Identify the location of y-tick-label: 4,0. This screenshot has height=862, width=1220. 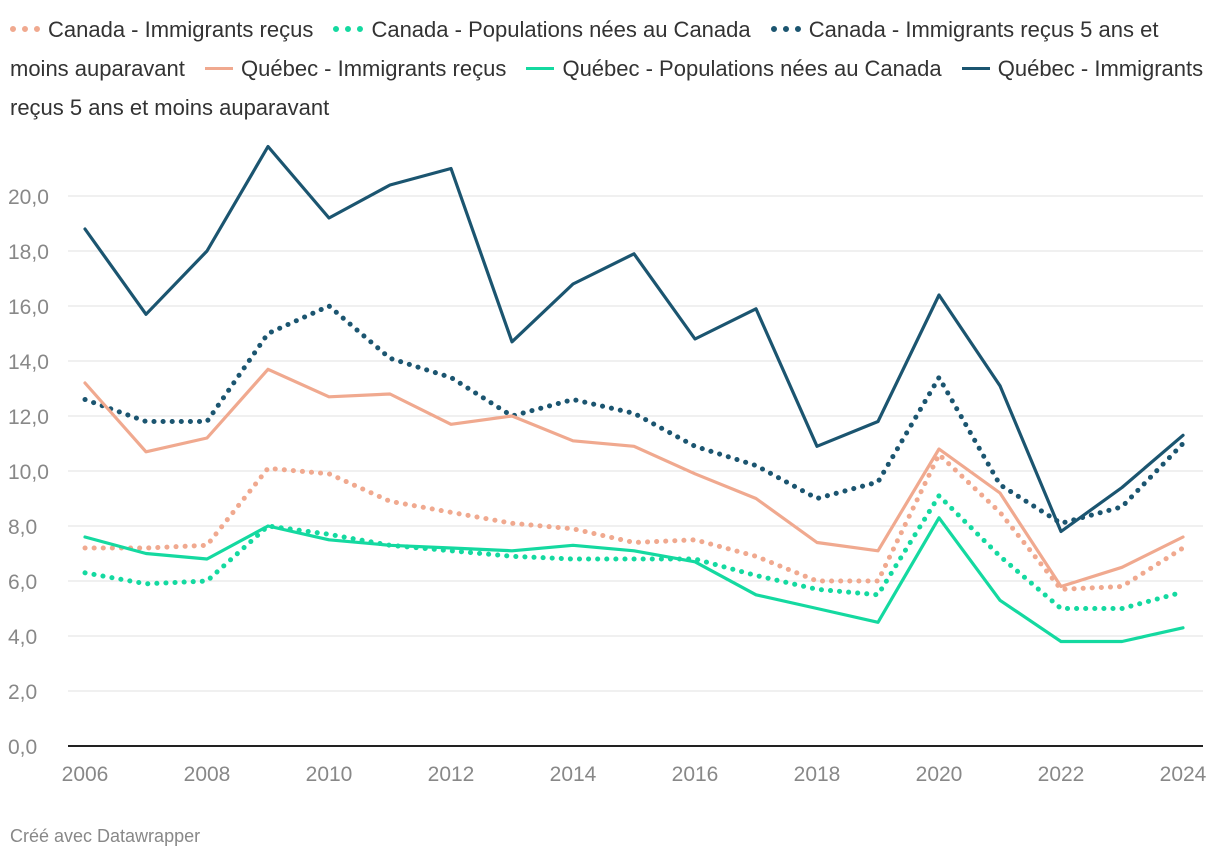
(22, 637).